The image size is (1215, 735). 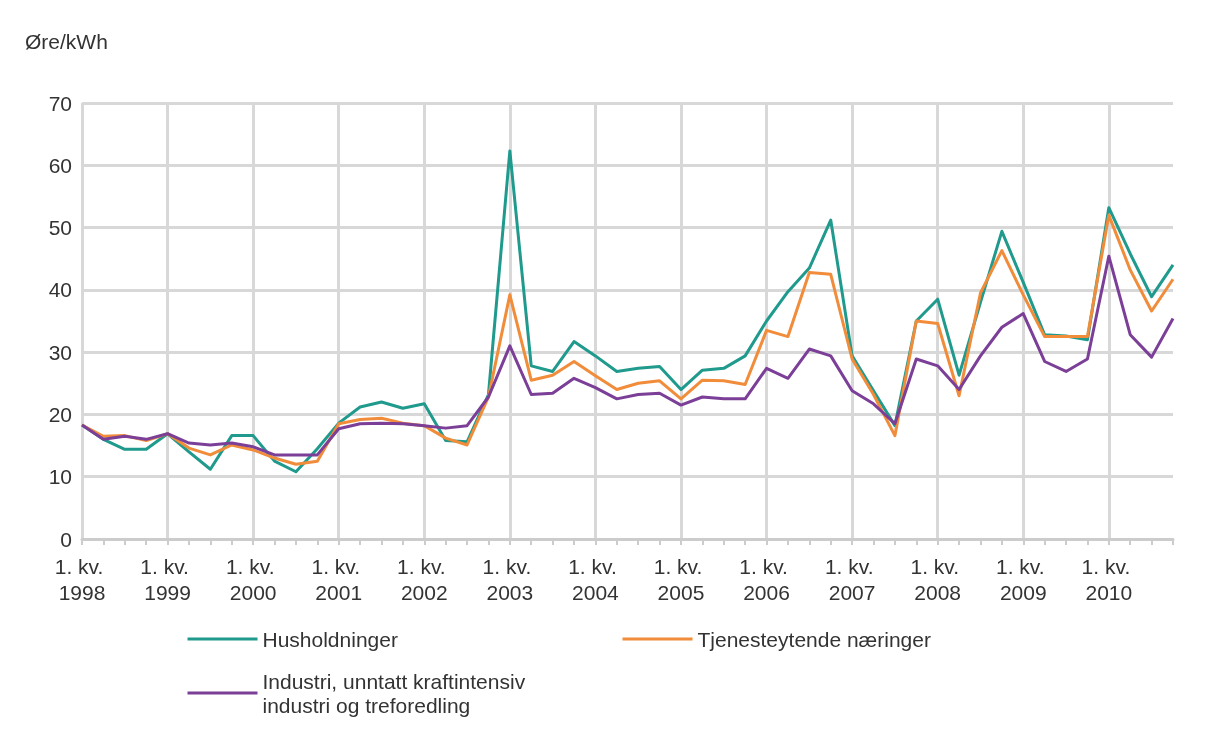 What do you see at coordinates (852, 579) in the screenshot?
I see `x-tick-label: 1. kv. 2007` at bounding box center [852, 579].